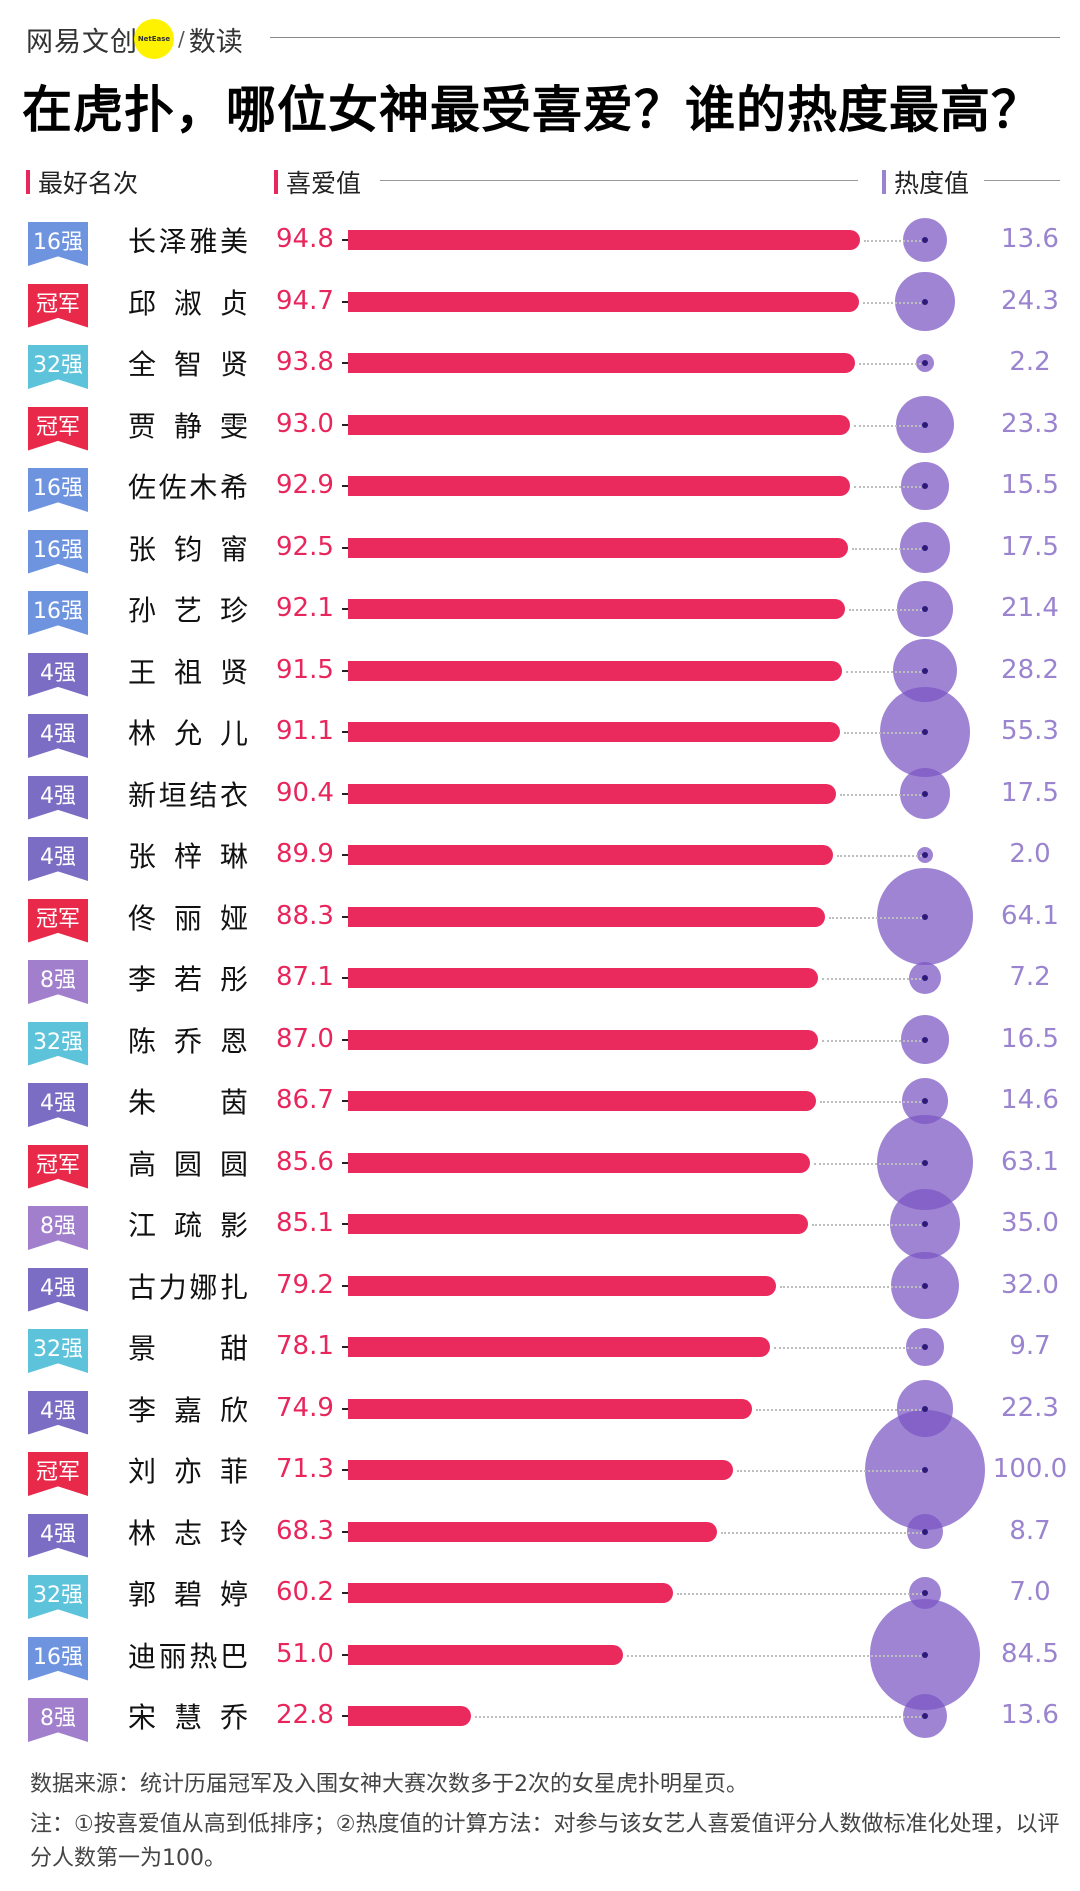  What do you see at coordinates (58, 982) in the screenshot?
I see `rank-badge: 8强` at bounding box center [58, 982].